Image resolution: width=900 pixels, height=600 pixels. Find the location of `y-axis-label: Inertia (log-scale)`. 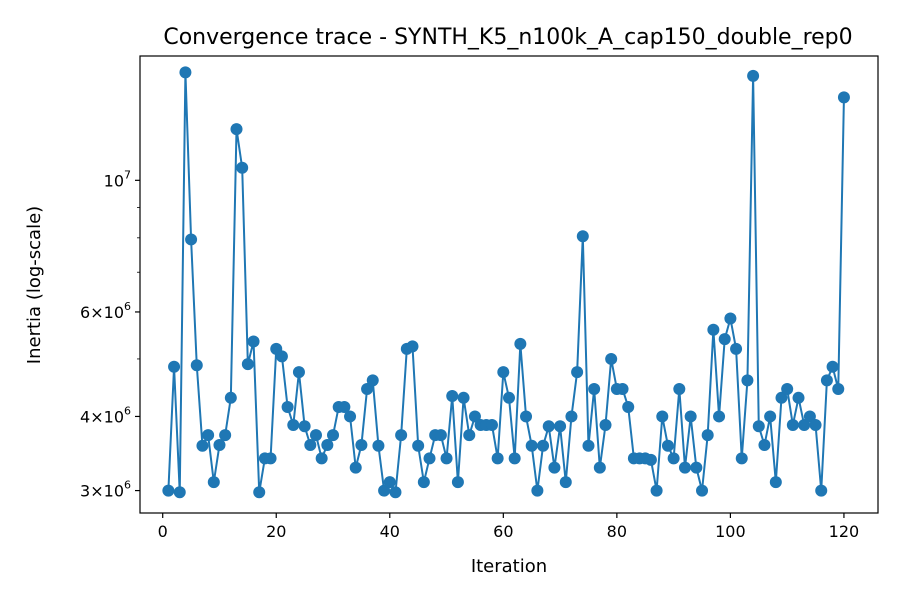

y-axis-label: Inertia (log-scale) is located at coordinates (34, 285).